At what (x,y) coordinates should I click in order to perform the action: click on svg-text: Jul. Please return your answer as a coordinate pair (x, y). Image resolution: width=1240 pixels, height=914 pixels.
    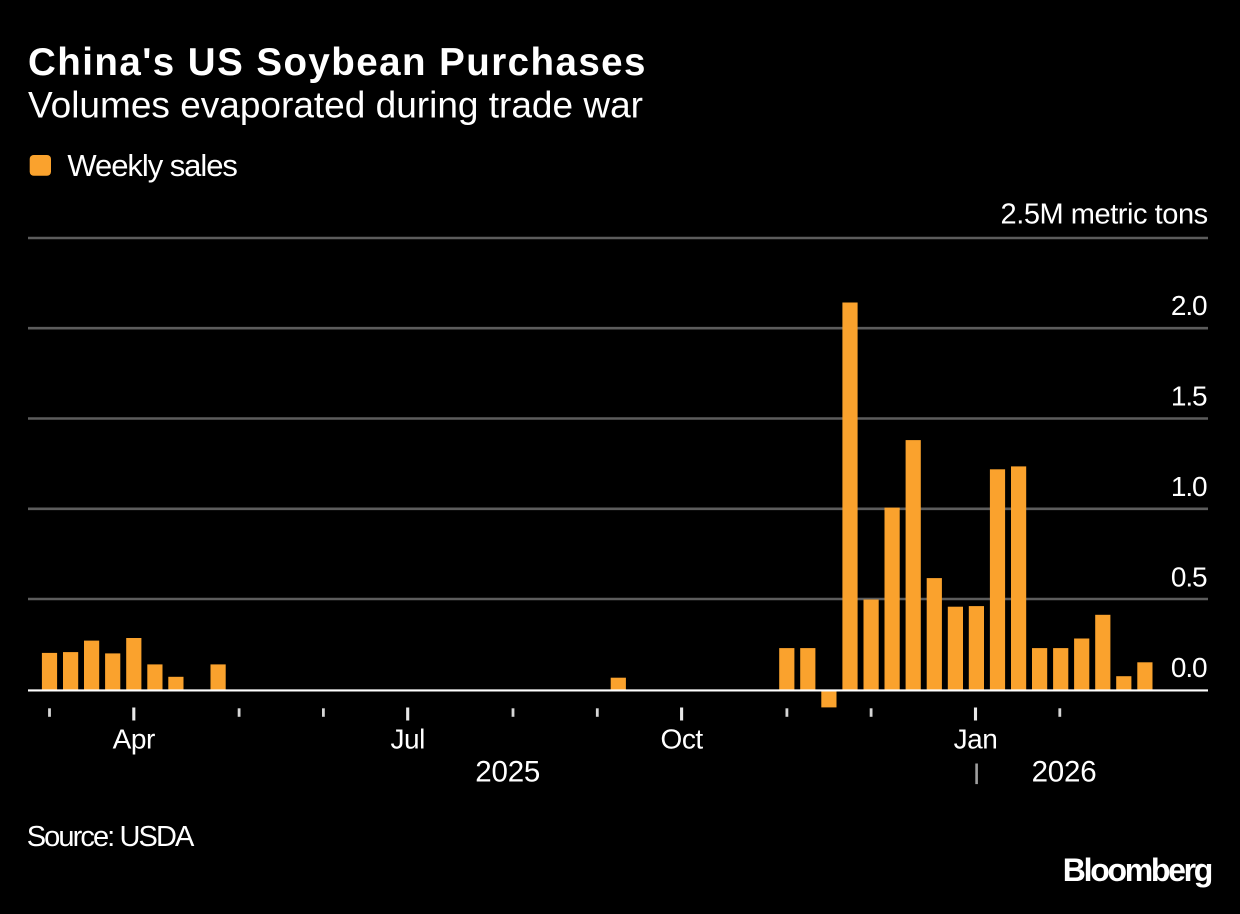
    Looking at the image, I should click on (407, 739).